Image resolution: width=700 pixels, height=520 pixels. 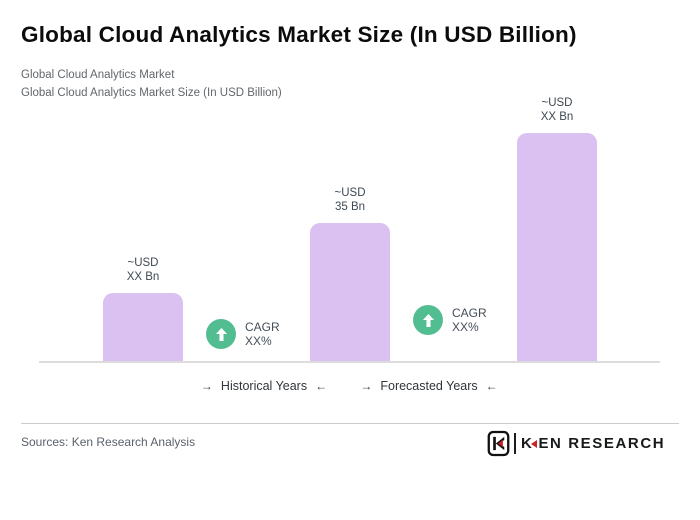 I want to click on axis-label-forecasted-years: → Forecasted Years ←, so click(x=428, y=386).